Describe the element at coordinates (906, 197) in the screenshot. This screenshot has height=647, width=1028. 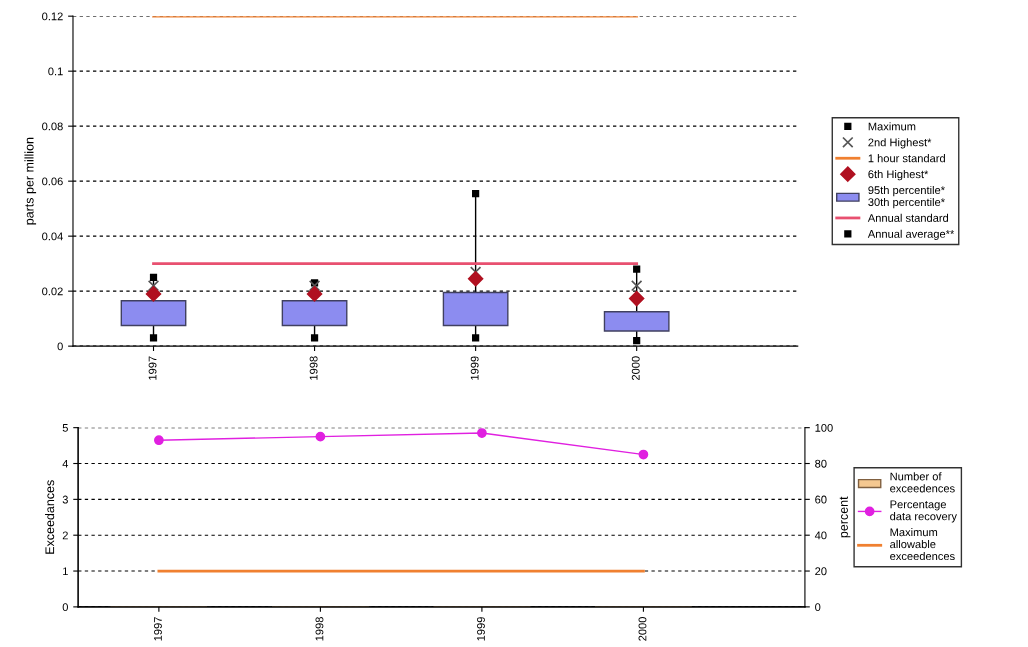
I see `legend-label: 95th percentile* 30th percentile*` at that location.